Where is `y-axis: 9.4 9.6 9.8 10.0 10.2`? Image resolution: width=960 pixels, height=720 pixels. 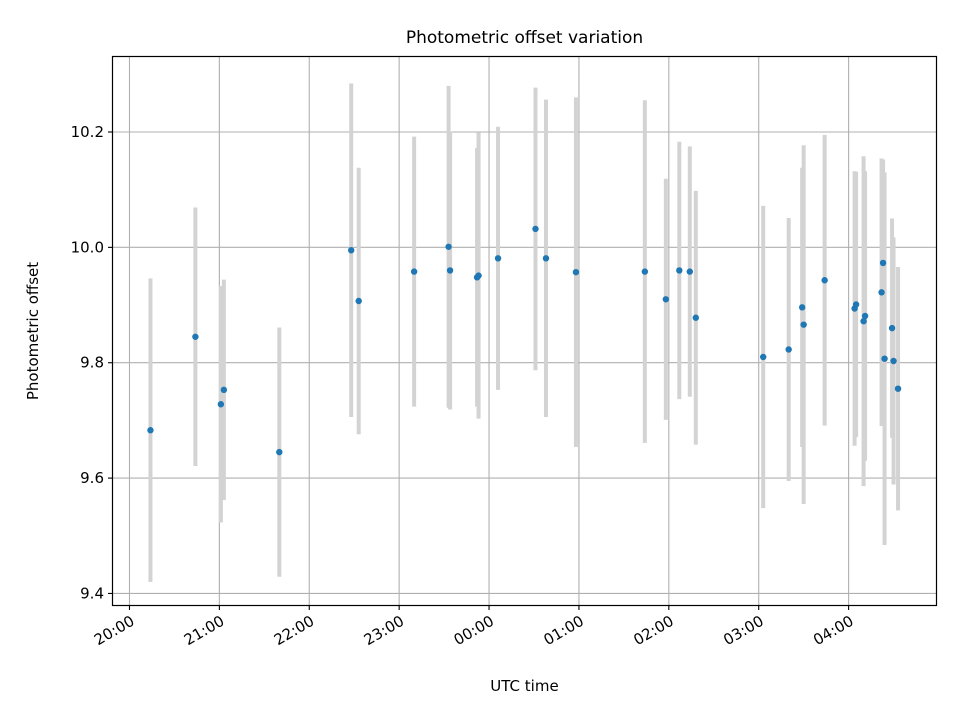
y-axis: 9.4 9.6 9.8 10.0 10.2 is located at coordinates (92, 362).